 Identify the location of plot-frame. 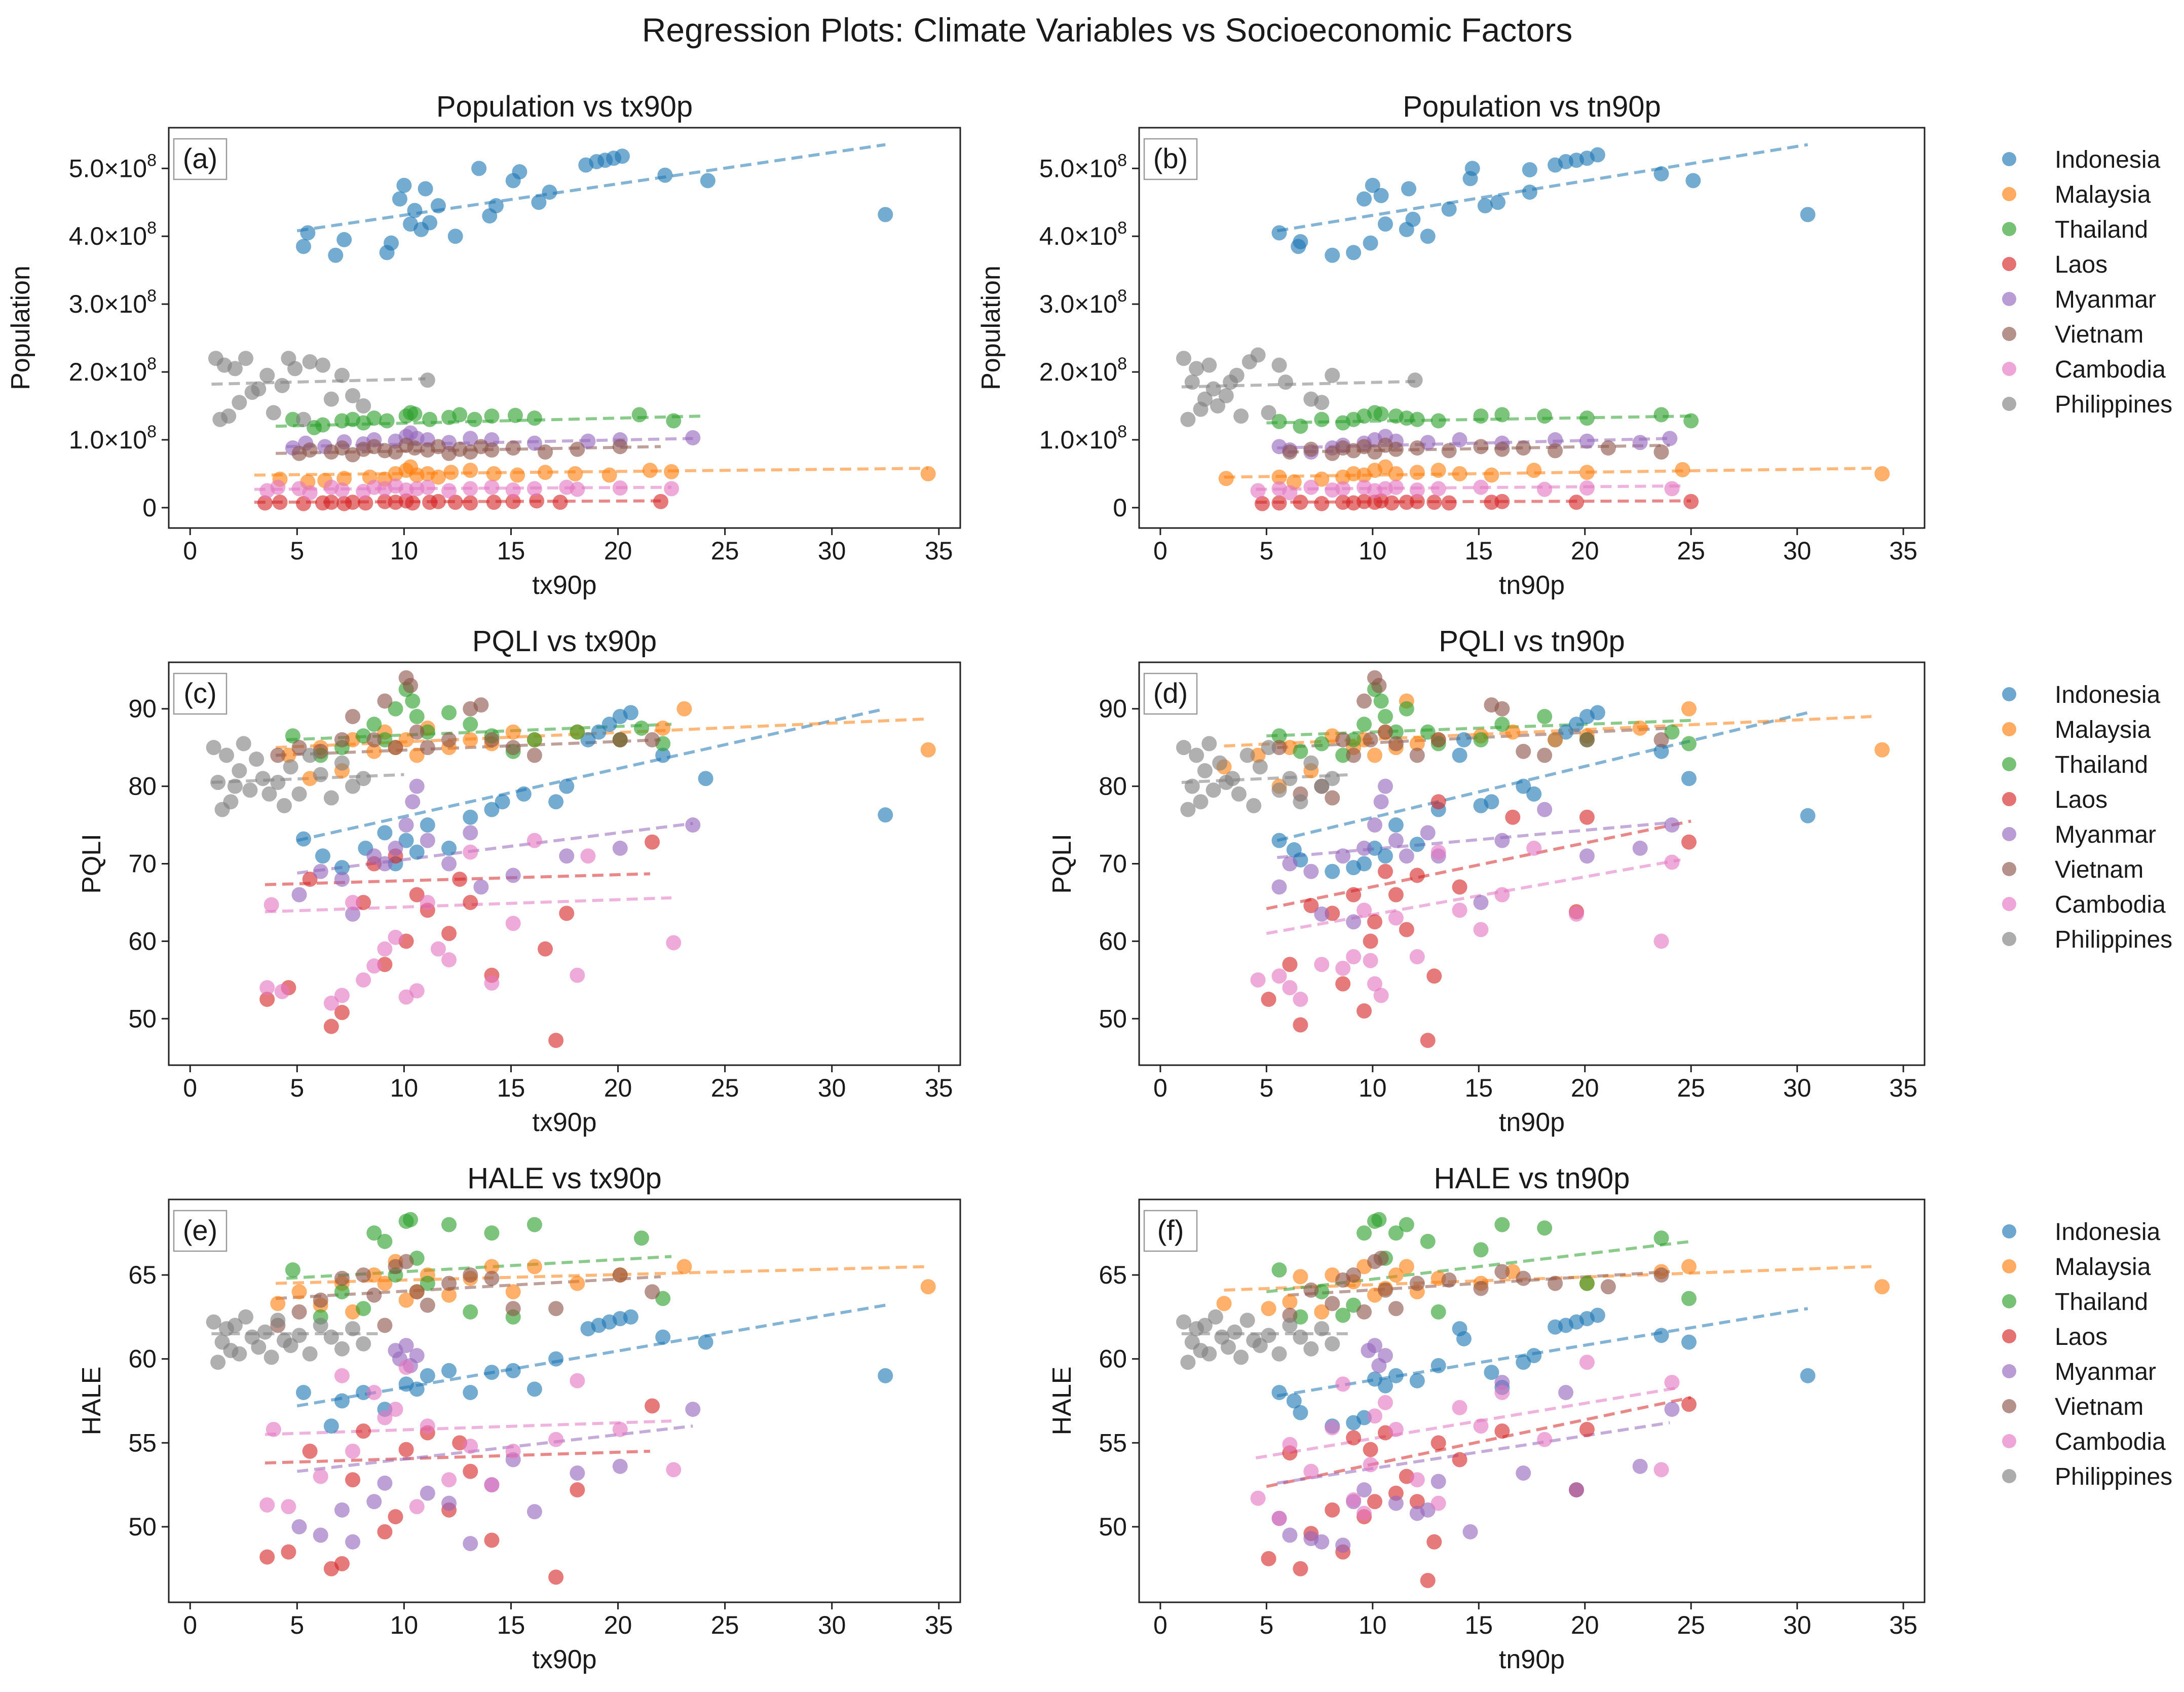
(1532, 328).